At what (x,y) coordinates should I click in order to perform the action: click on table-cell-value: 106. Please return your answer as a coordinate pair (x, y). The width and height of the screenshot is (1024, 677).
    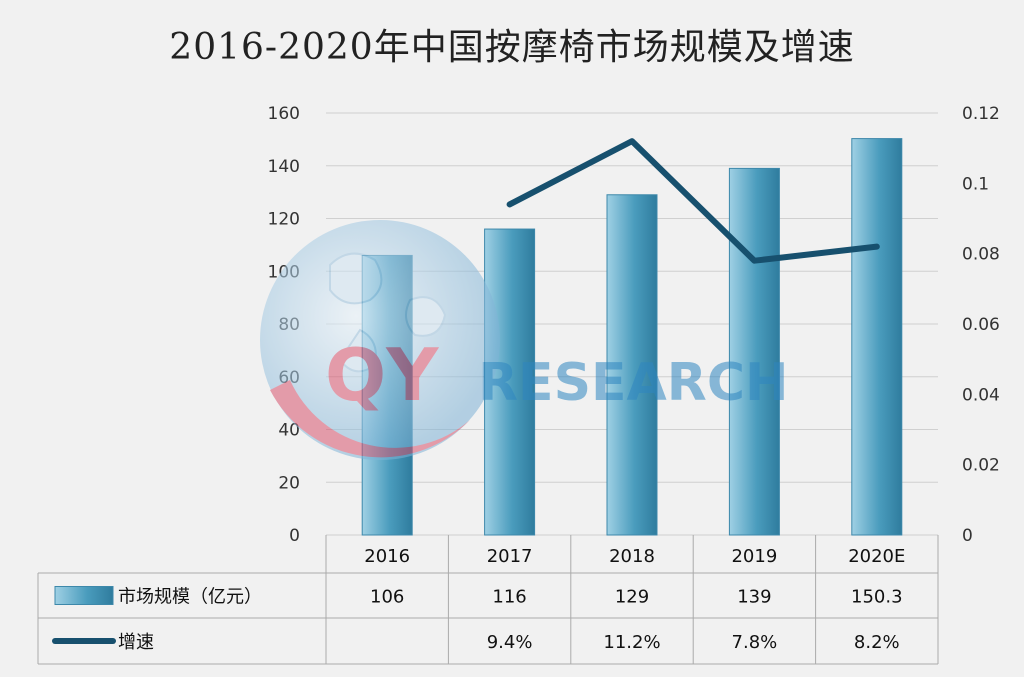
    Looking at the image, I should click on (387, 597).